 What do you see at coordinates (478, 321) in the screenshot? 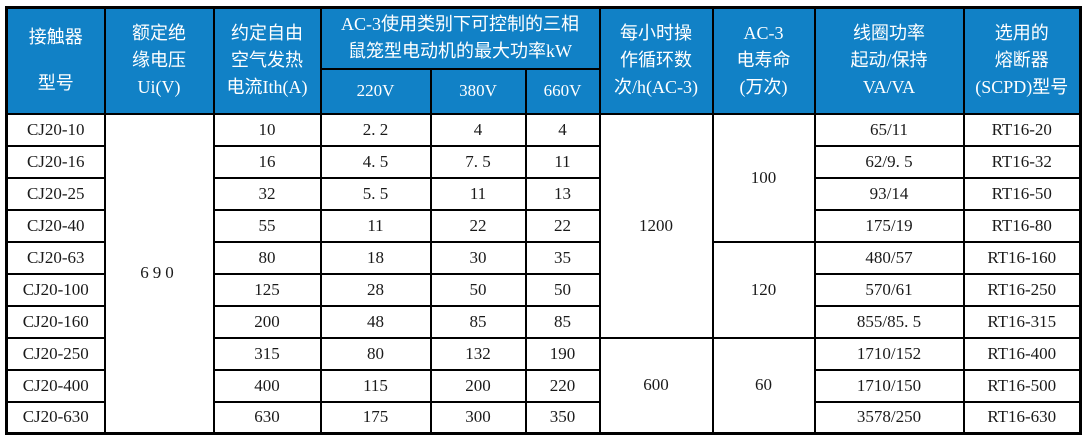
I see `cell-power-380v: 85` at bounding box center [478, 321].